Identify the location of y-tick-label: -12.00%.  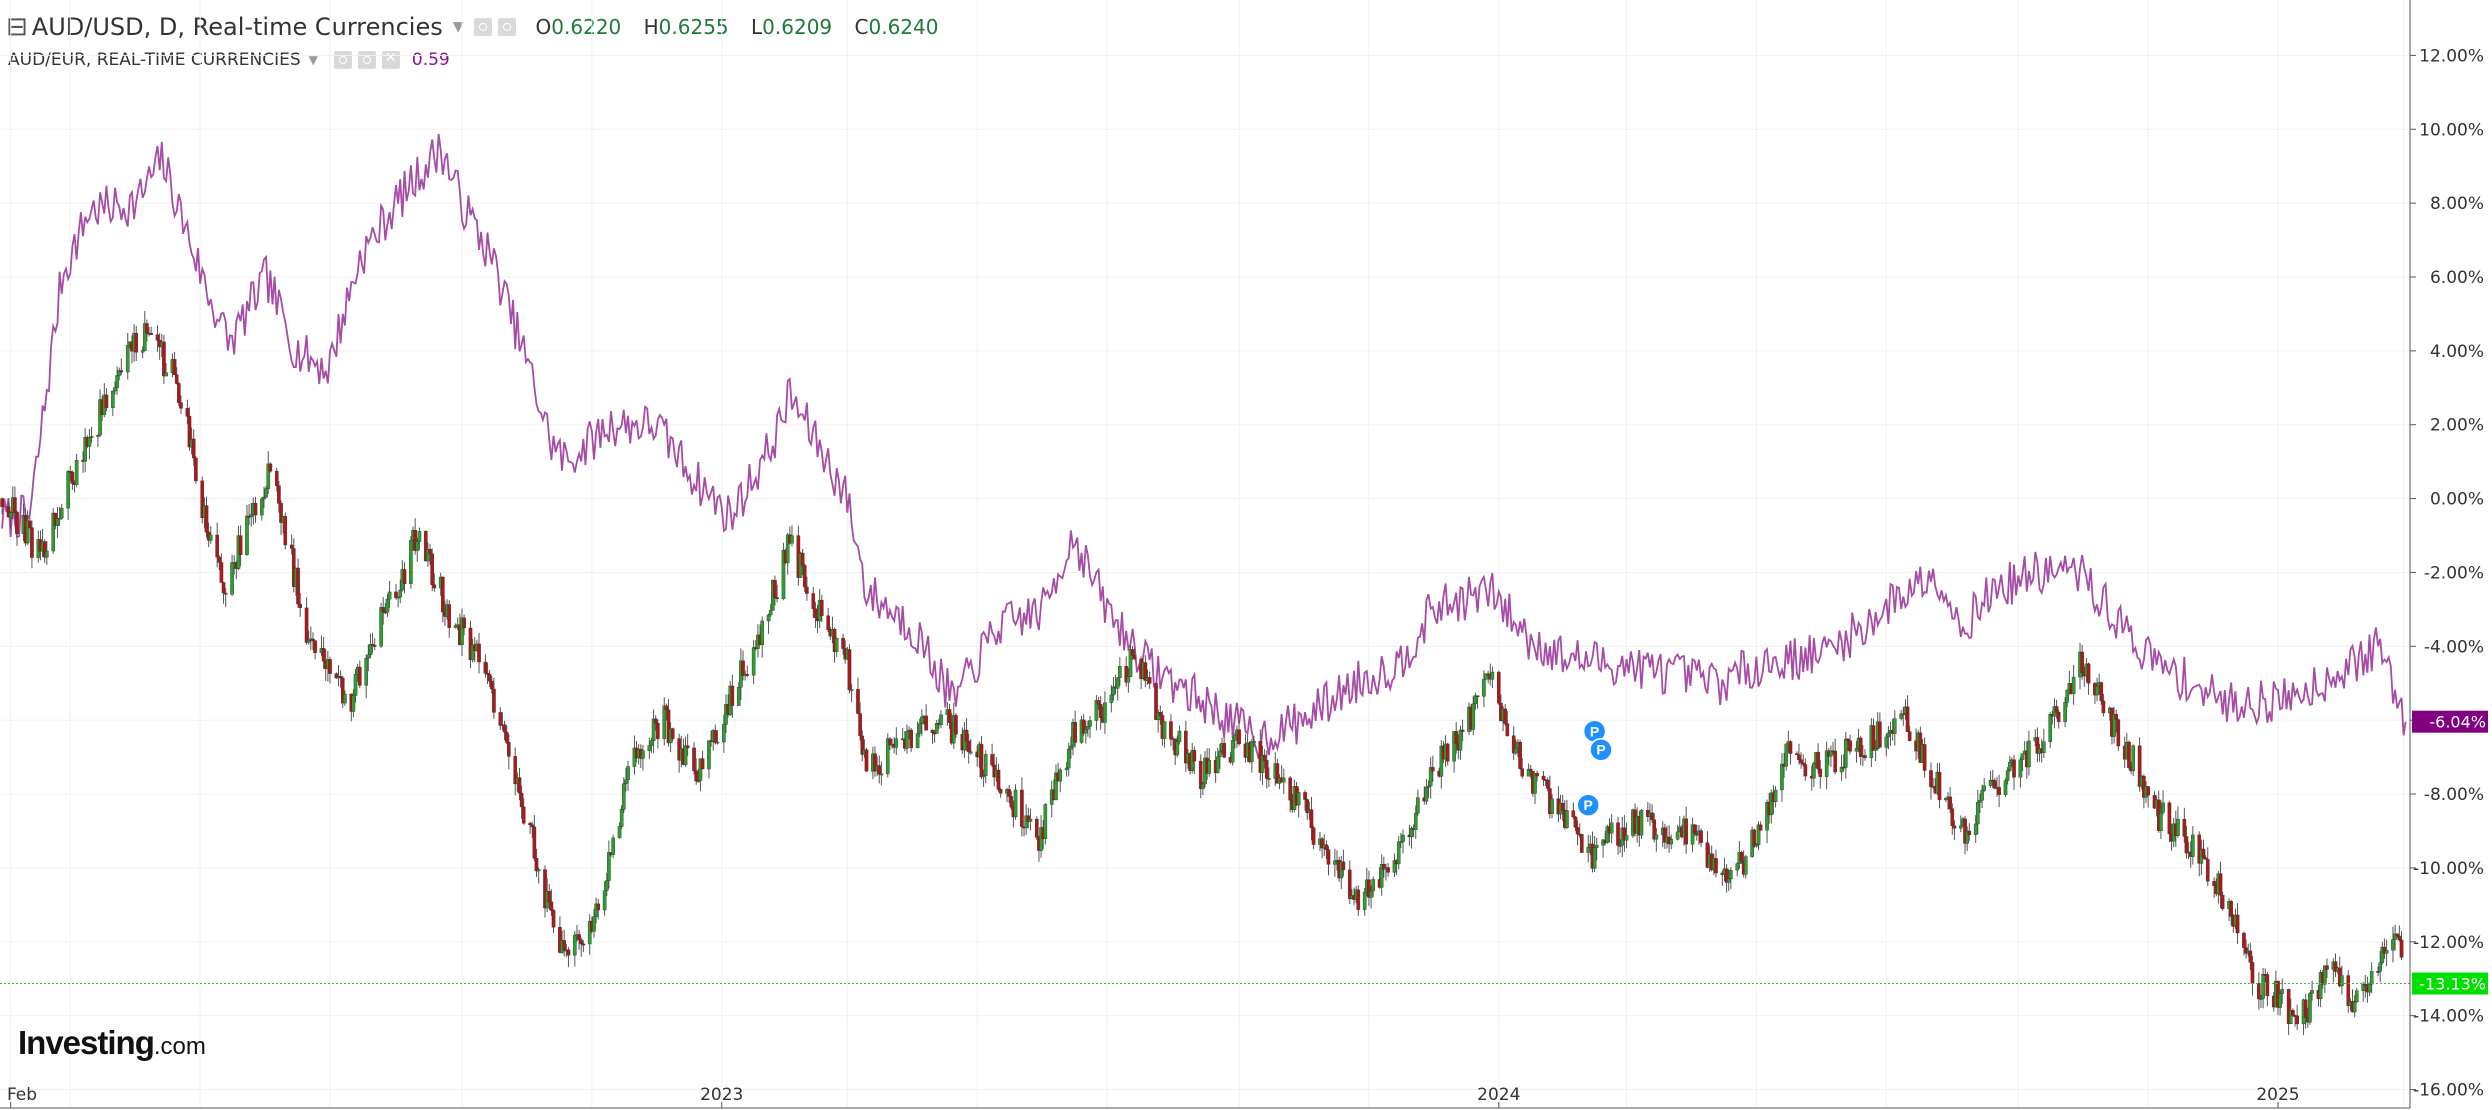
(2448, 943).